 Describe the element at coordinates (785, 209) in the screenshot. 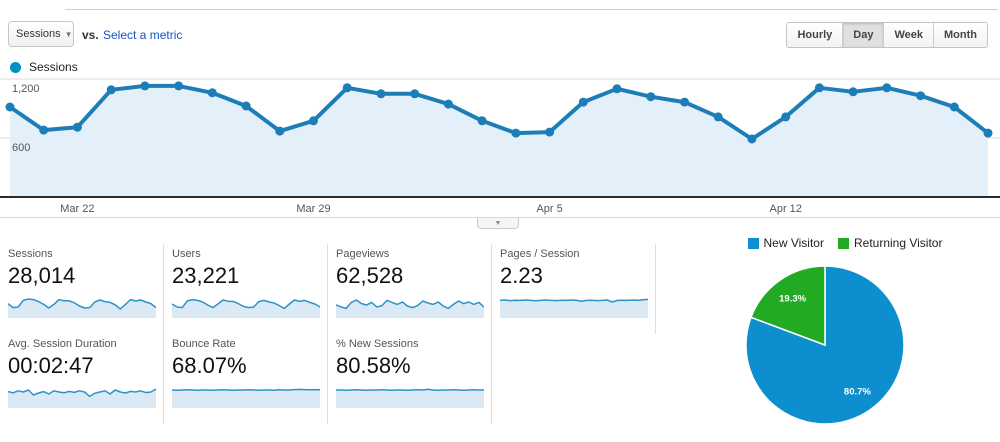

I see `svg-text: Apr 12` at that location.